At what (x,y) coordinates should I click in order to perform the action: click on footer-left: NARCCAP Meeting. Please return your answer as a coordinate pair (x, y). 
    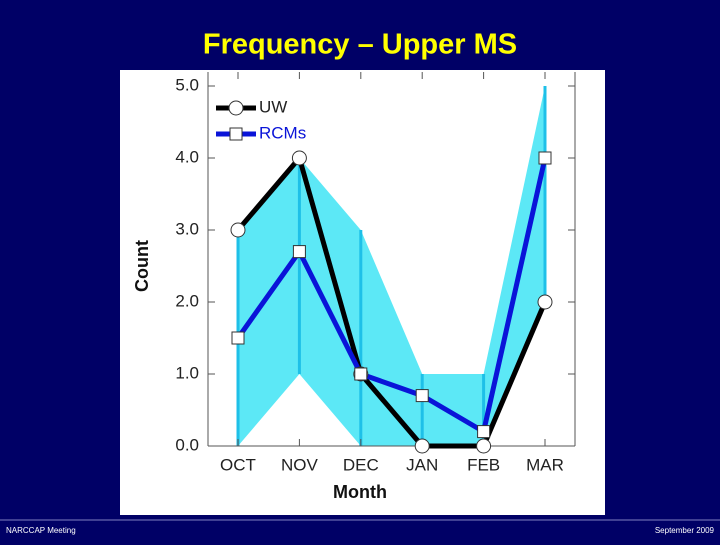
    Looking at the image, I should click on (41, 530).